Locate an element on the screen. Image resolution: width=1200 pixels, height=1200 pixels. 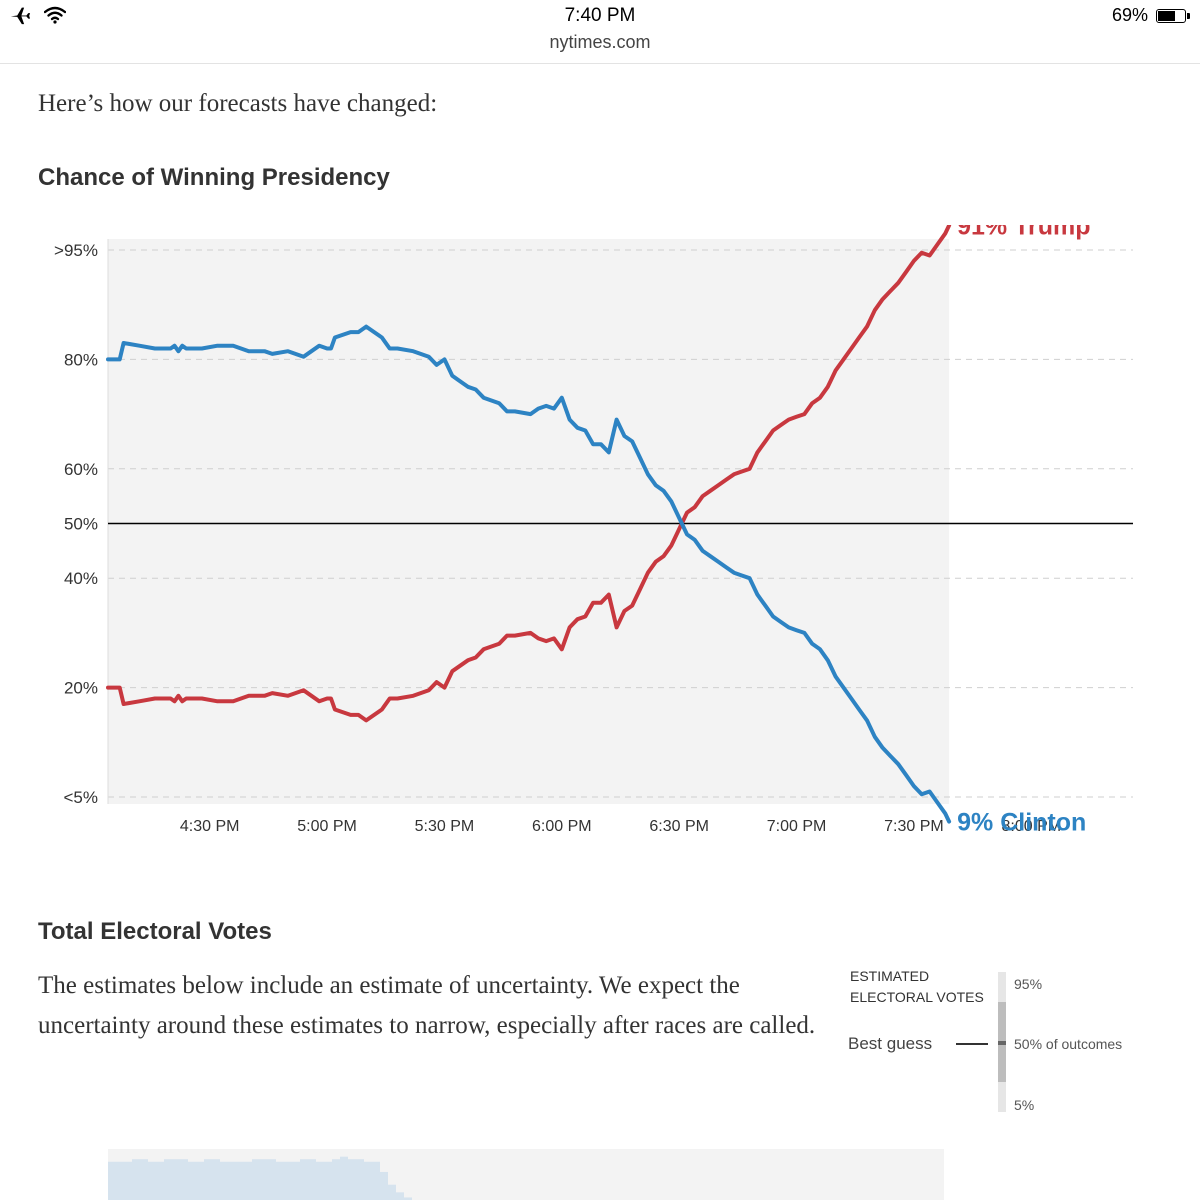
intro-text: Here’s how our forecasts have changed: is located at coordinates (238, 103).